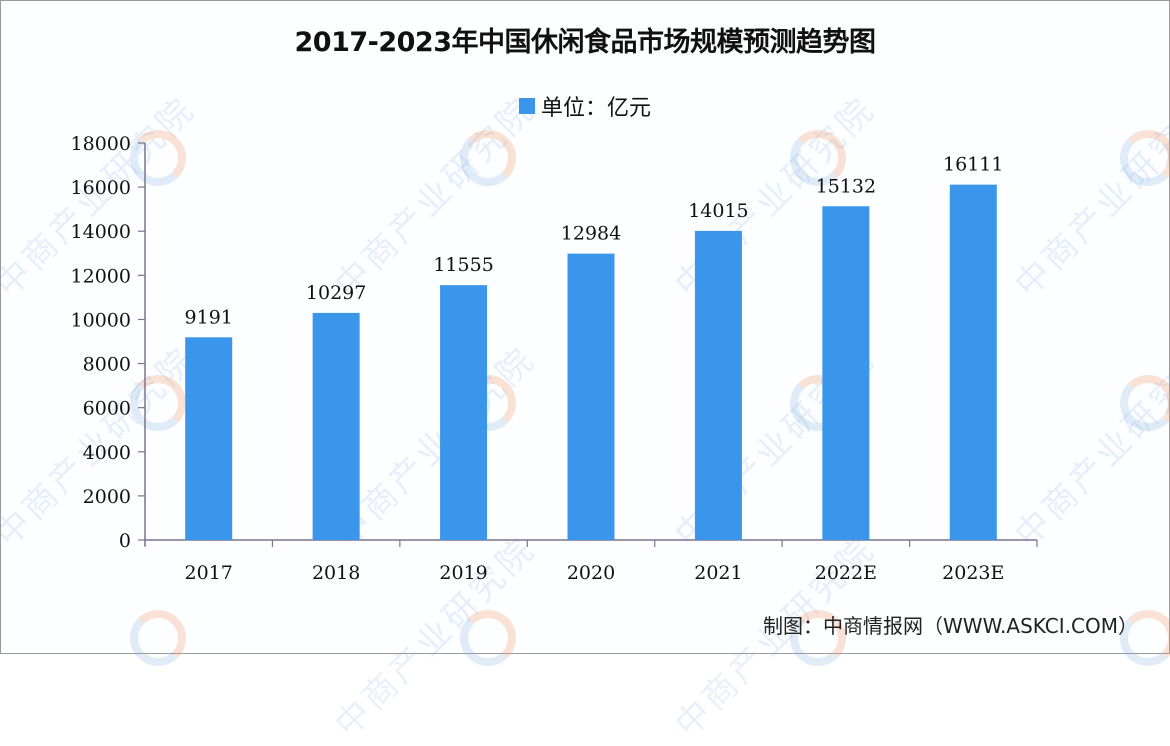 The width and height of the screenshot is (1170, 746). Describe the element at coordinates (846, 186) in the screenshot. I see `bar-value-label: 15132` at that location.